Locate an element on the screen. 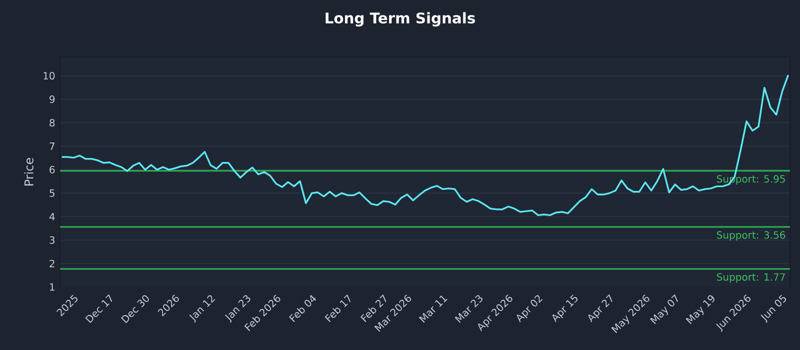 This screenshot has height=350, width=800. x-tick-label: Dec 30 is located at coordinates (135, 309).